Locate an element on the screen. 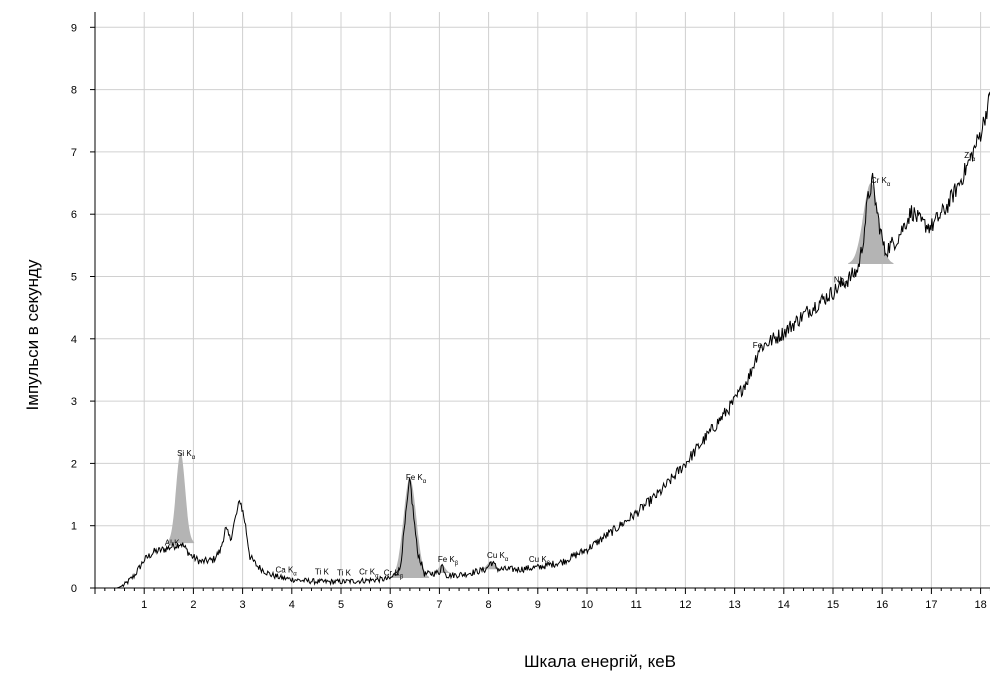  x-tick-label: 9 is located at coordinates (538, 605).